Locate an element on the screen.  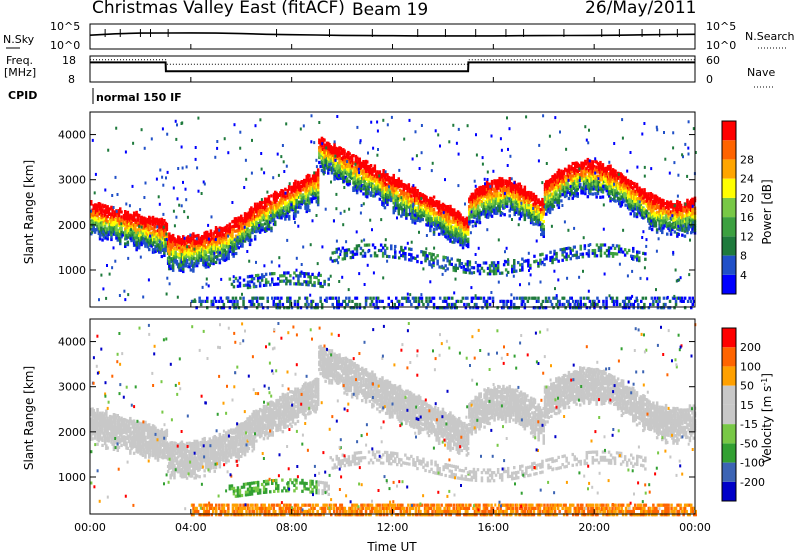
noise-tick-bottom-right: 10^0 is located at coordinates (721, 45).